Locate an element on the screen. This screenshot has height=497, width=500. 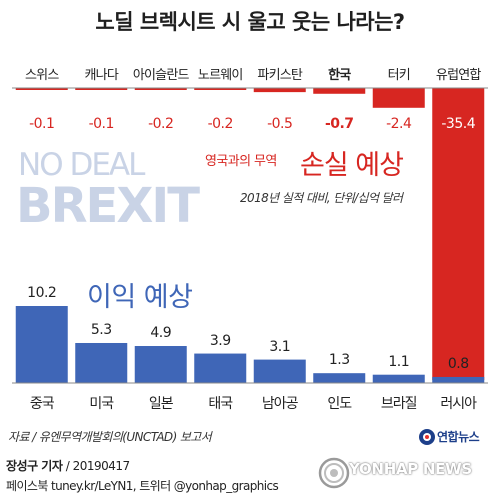
loss-category-label: 유럽연합 is located at coordinates (458, 75).